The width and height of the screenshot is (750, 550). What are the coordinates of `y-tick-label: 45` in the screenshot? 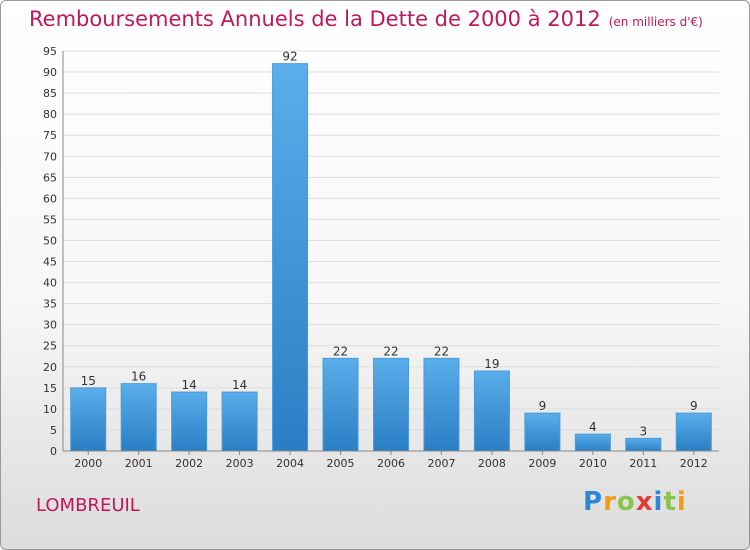 It's located at (50, 262).